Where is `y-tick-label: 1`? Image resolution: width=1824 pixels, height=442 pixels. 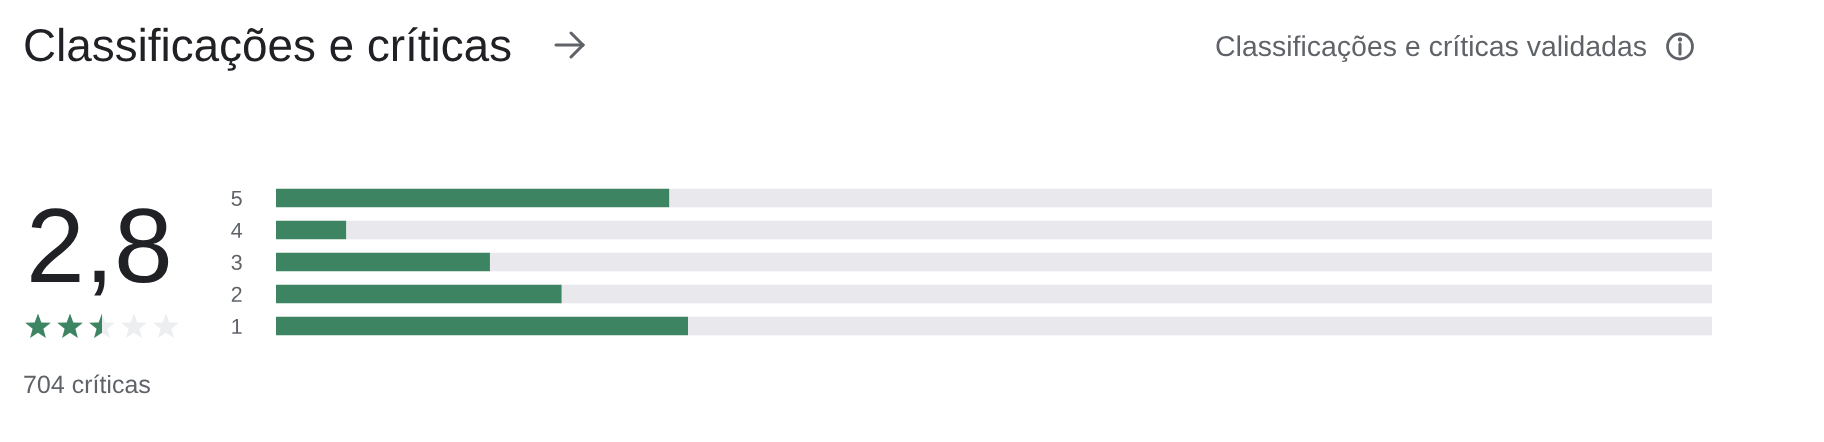 y-tick-label: 1 is located at coordinates (237, 326).